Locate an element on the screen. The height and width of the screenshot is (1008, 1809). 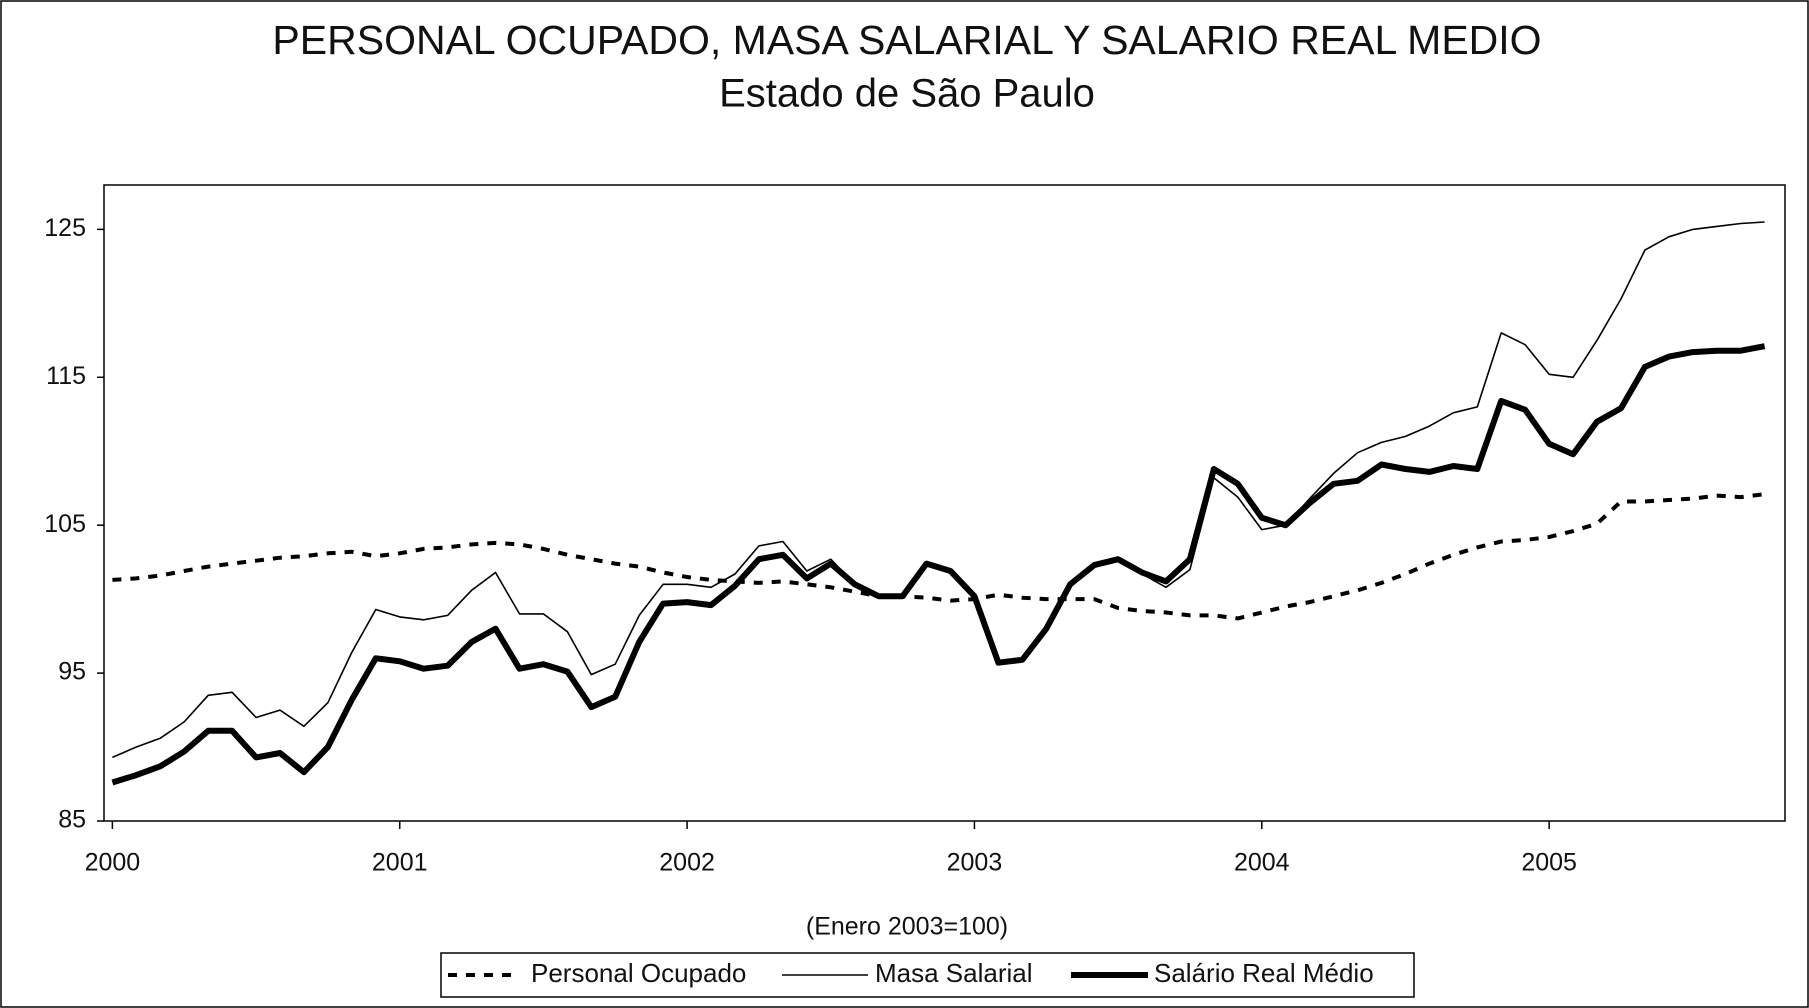
legend is located at coordinates (927, 975).